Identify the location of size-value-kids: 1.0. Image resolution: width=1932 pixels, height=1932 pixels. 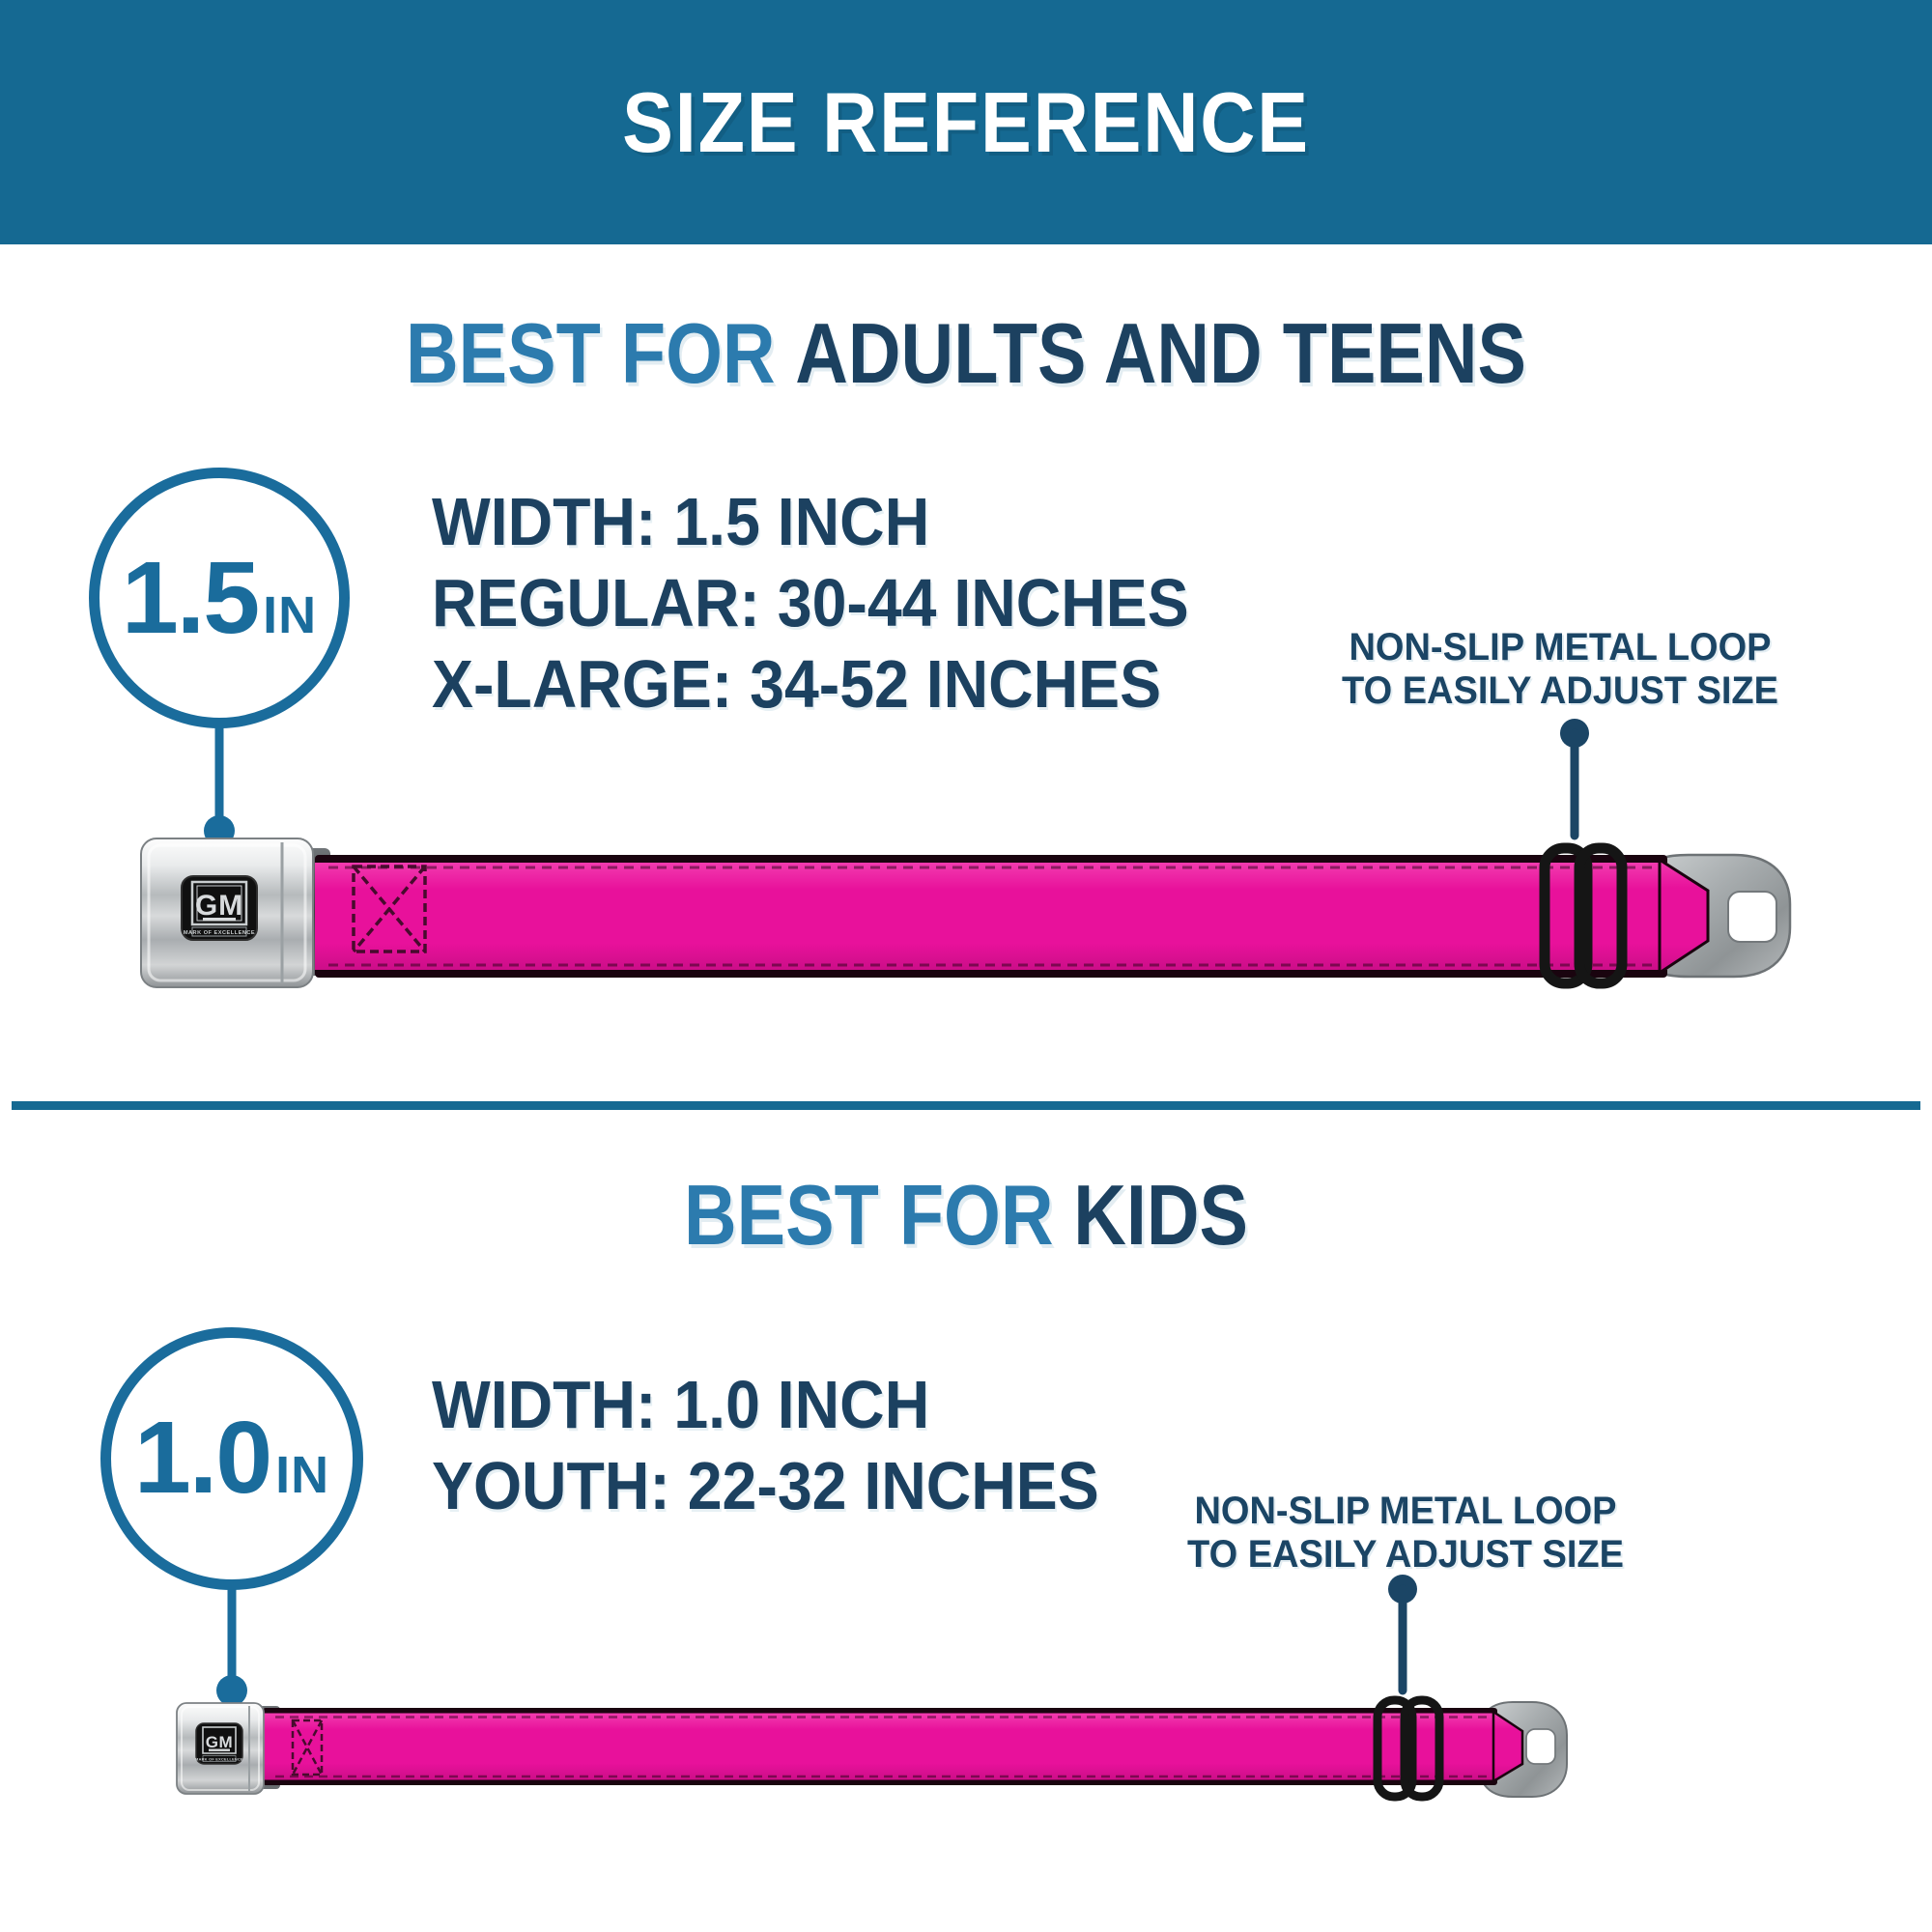
(202, 1458).